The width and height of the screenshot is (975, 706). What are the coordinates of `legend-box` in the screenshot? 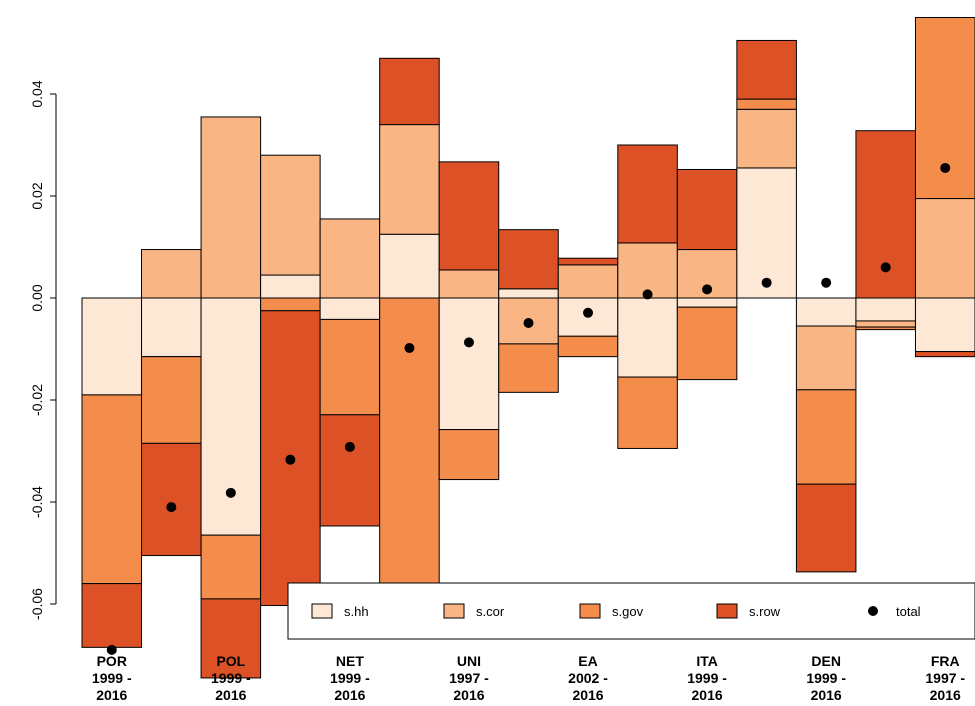 It's located at (631, 611).